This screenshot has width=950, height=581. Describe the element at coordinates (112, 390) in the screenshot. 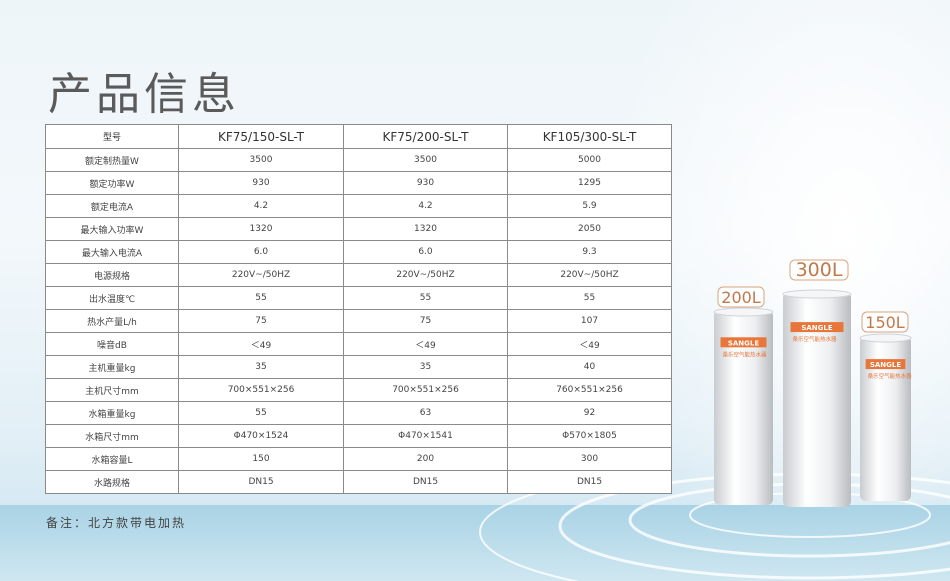

I see `row-label: 主机尺寸mm` at that location.